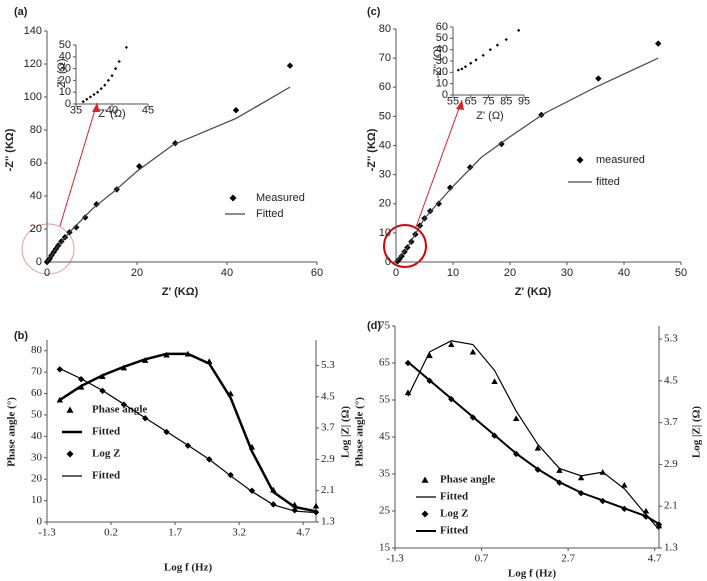 The image size is (707, 581). I want to click on y-tick-label: 55, so click(385, 400).